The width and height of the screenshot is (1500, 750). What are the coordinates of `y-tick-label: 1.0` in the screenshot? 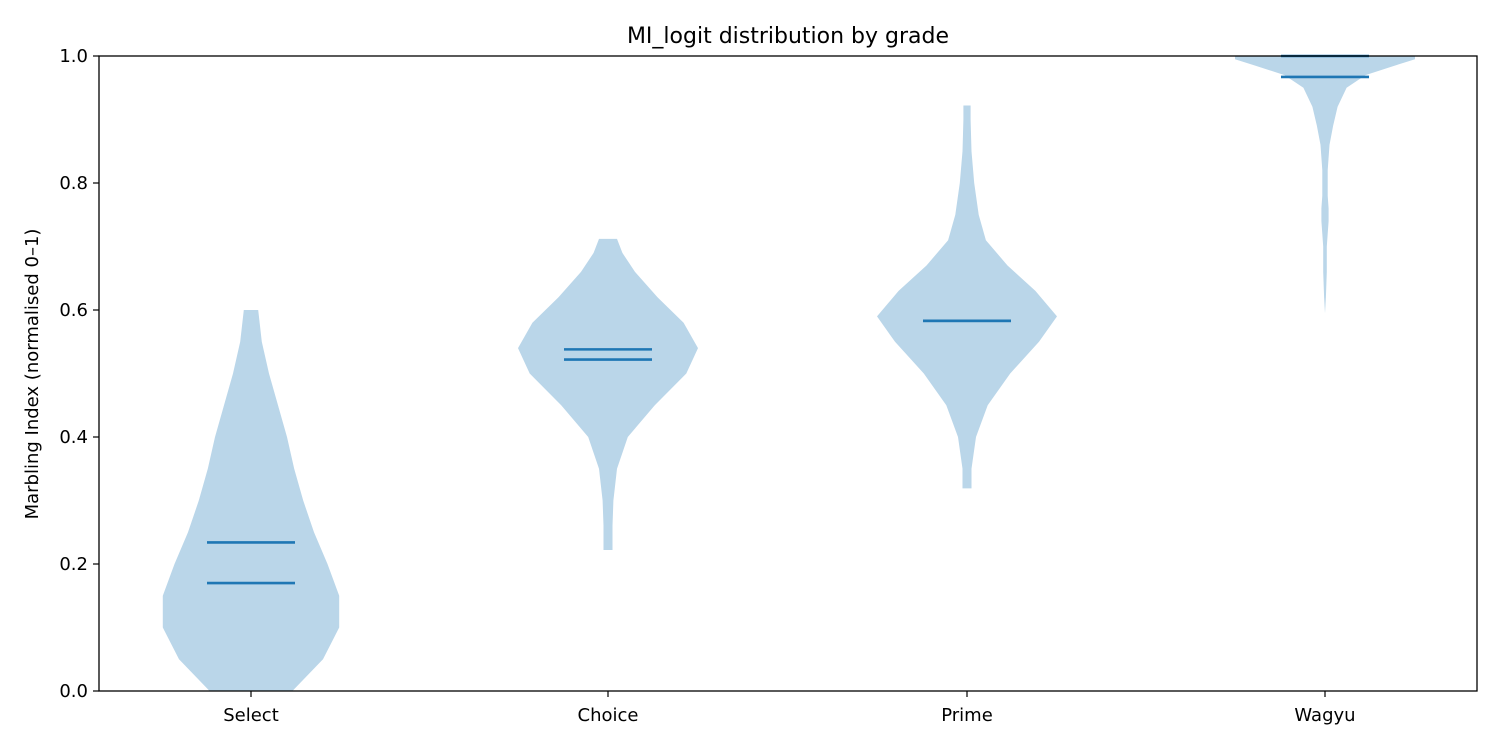 It's located at (73, 56).